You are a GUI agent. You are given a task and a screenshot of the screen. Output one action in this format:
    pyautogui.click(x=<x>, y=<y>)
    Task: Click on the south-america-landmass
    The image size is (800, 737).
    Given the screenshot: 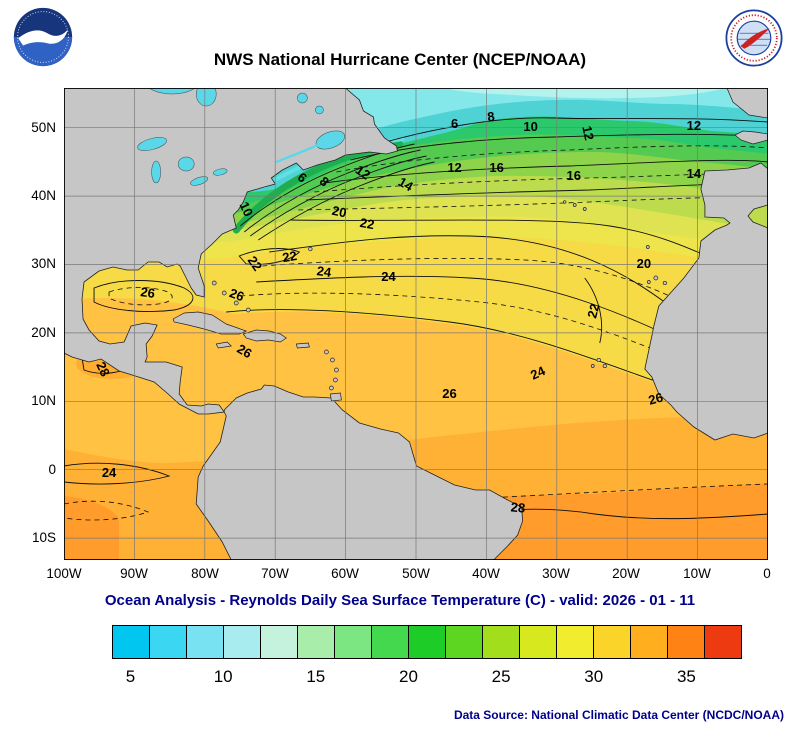 What is the action you would take?
    pyautogui.click(x=359, y=472)
    